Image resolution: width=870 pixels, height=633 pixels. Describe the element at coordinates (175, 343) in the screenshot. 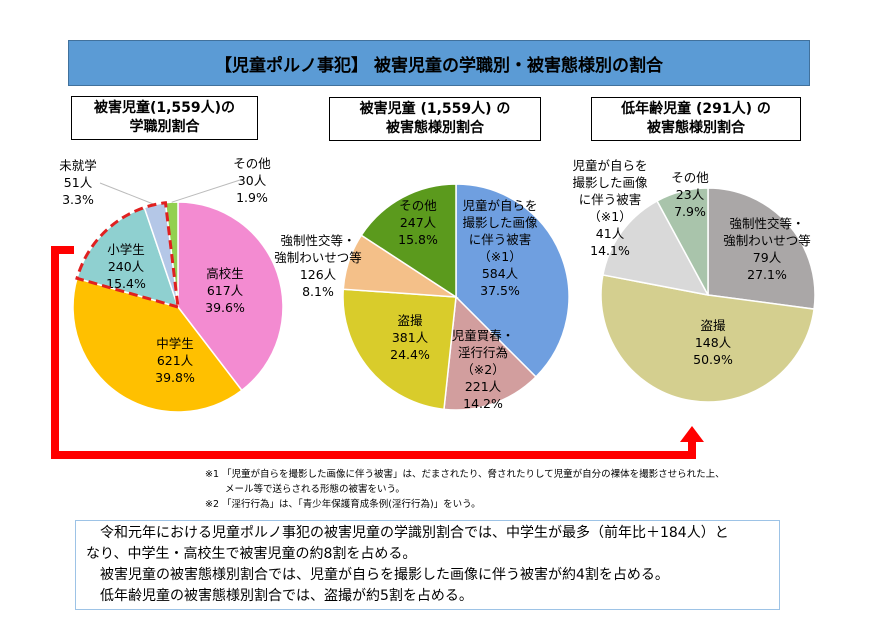

I see `chart1-slice-2-label: 中学生` at that location.